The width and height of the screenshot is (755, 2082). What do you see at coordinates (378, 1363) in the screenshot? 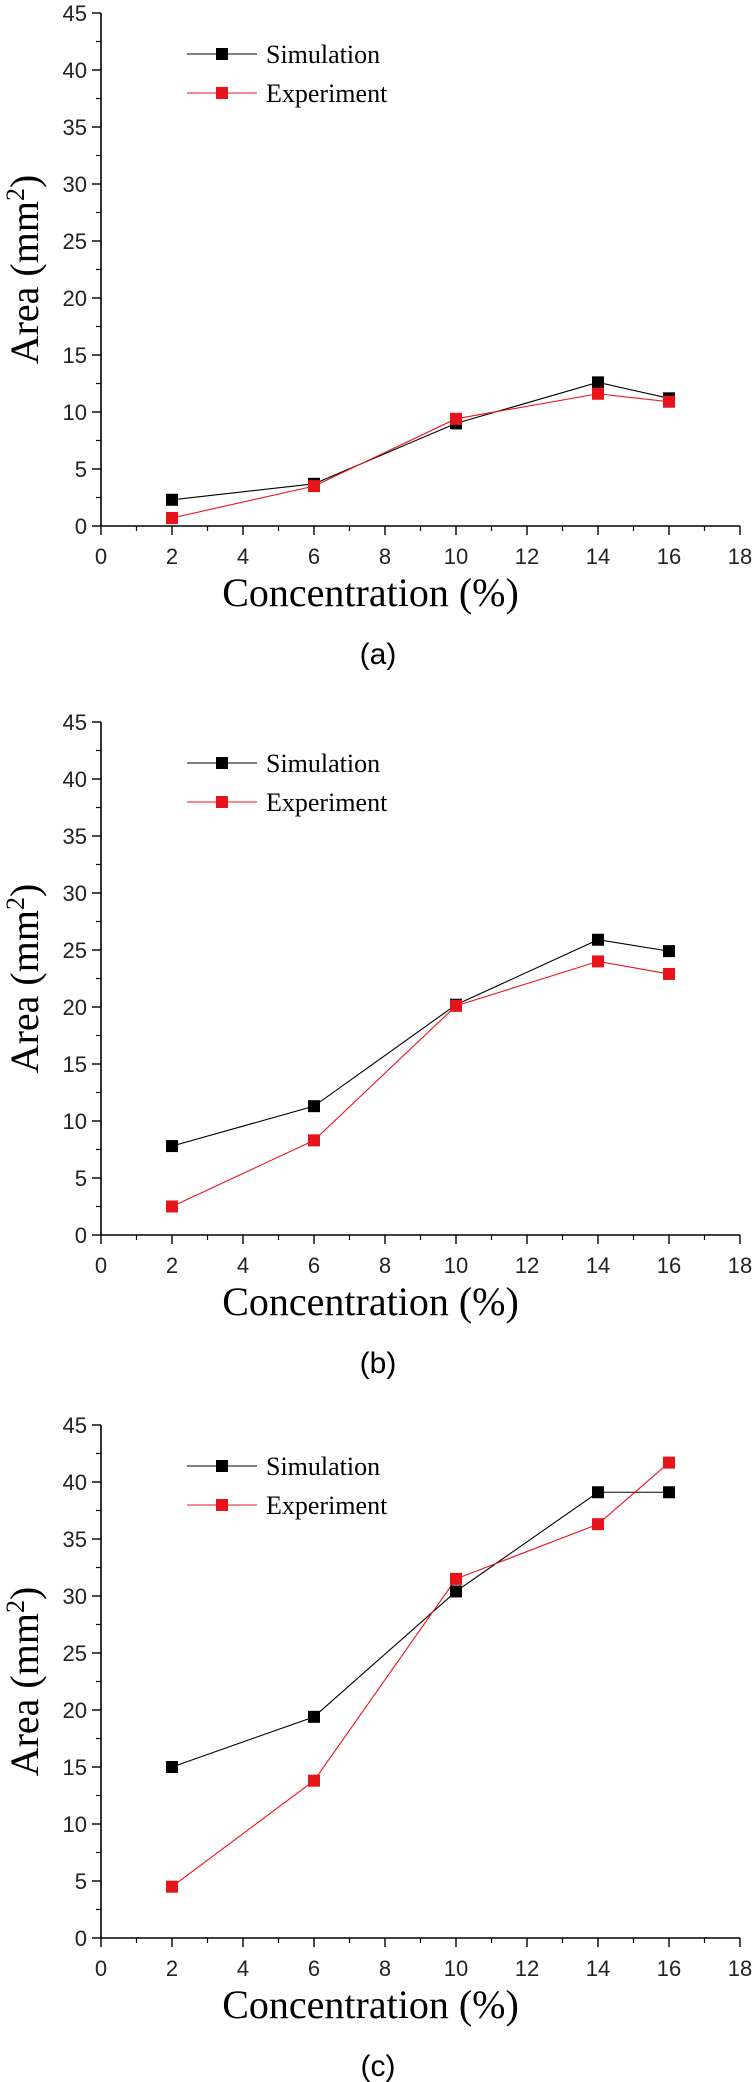
I see `panel-caption: (b)` at bounding box center [378, 1363].